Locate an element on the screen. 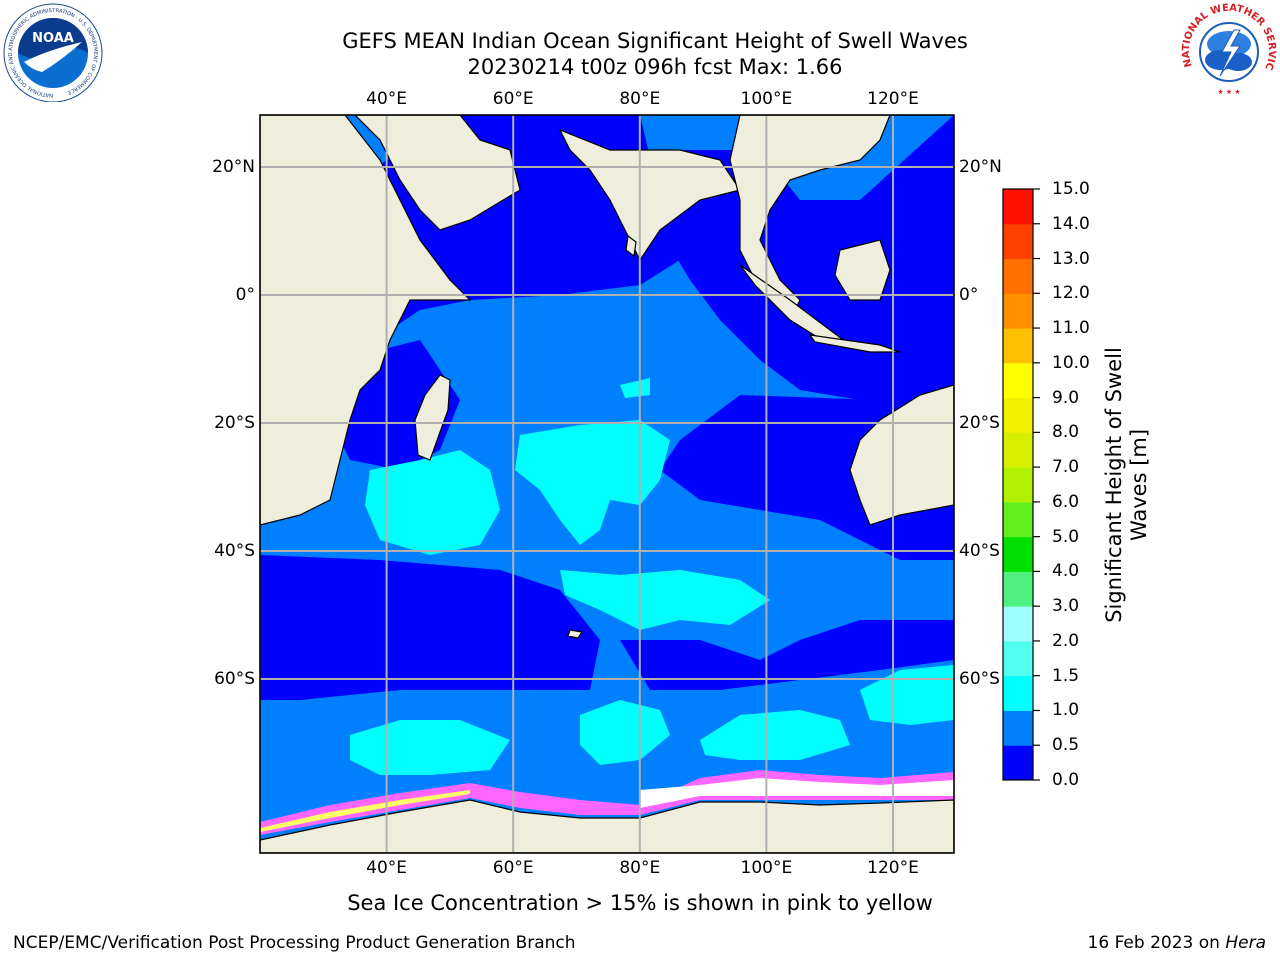 This screenshot has height=960, width=1280. land-sri-lanka is located at coordinates (631, 246).